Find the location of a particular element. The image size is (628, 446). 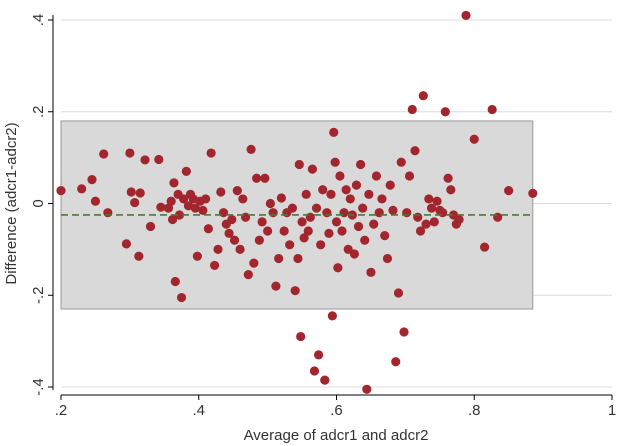

x-tick-label-2: .6 is located at coordinates (336, 410).